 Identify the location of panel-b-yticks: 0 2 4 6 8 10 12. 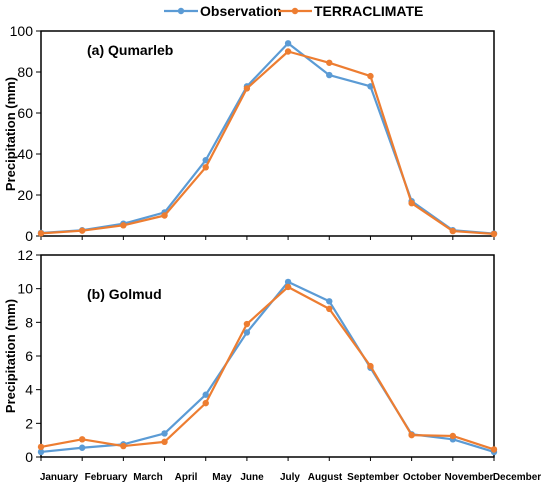
(29, 356).